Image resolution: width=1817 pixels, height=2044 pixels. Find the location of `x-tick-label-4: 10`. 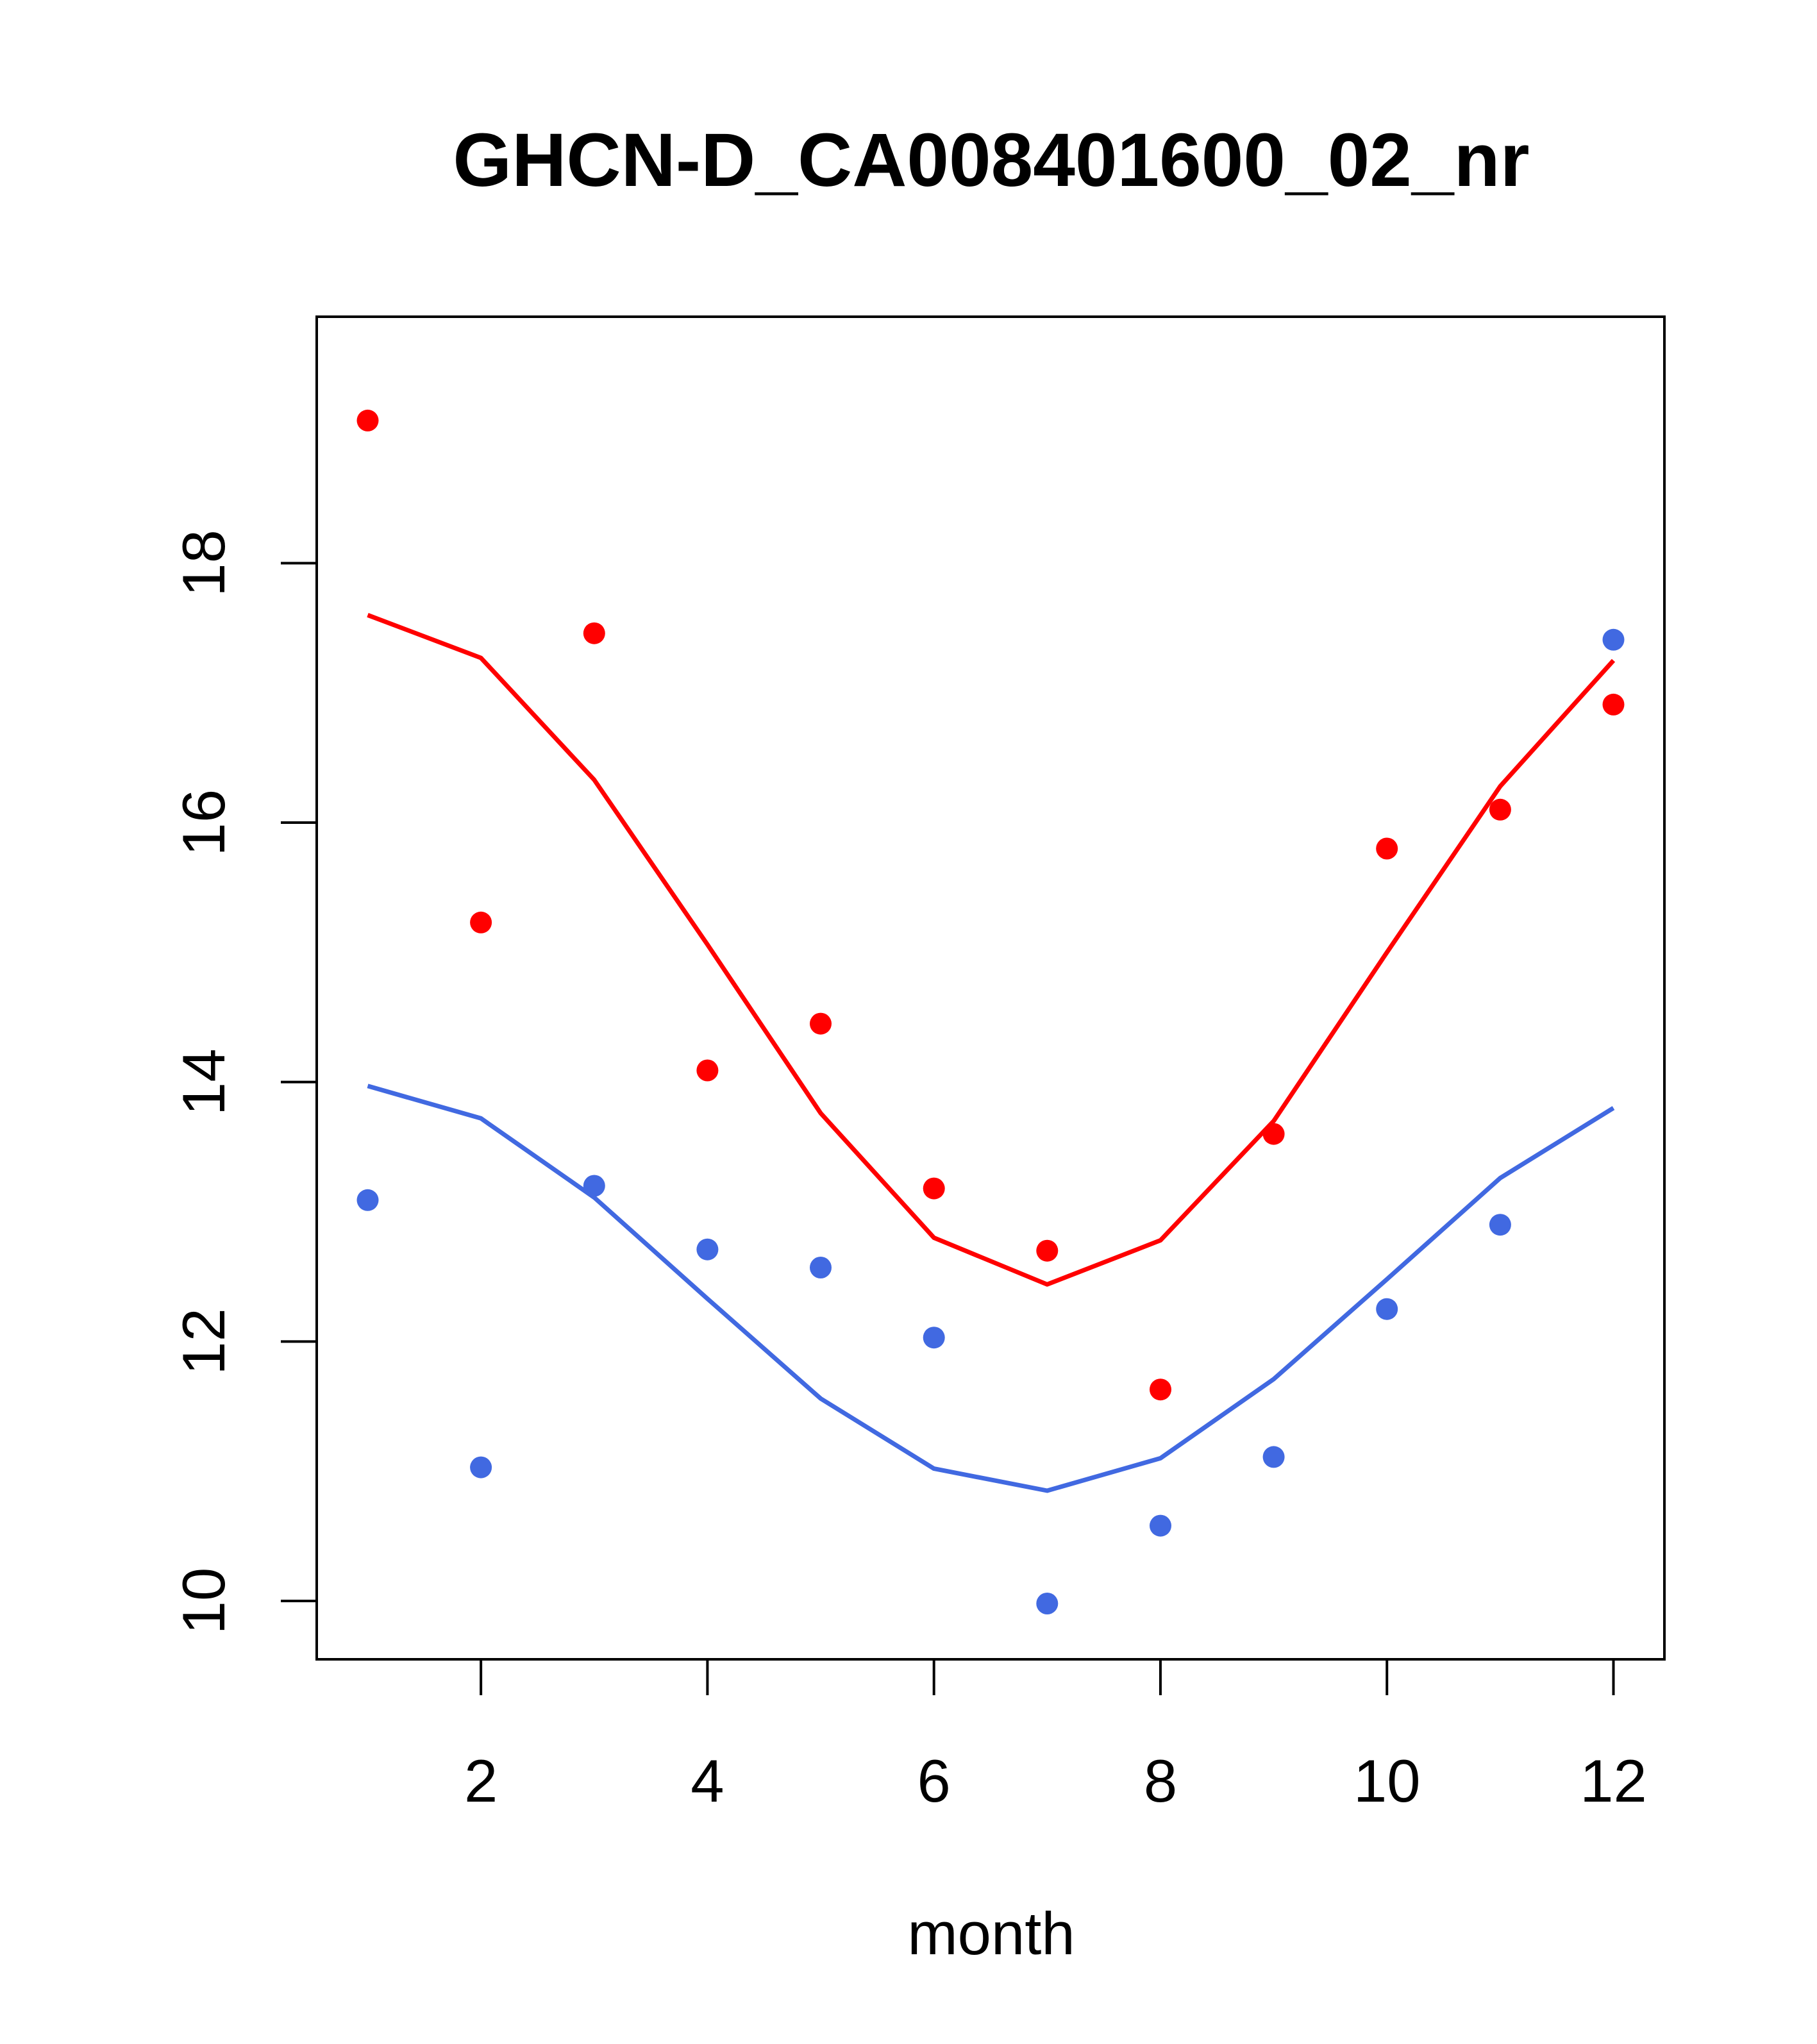

x-tick-label-4: 10 is located at coordinates (1387, 1780).